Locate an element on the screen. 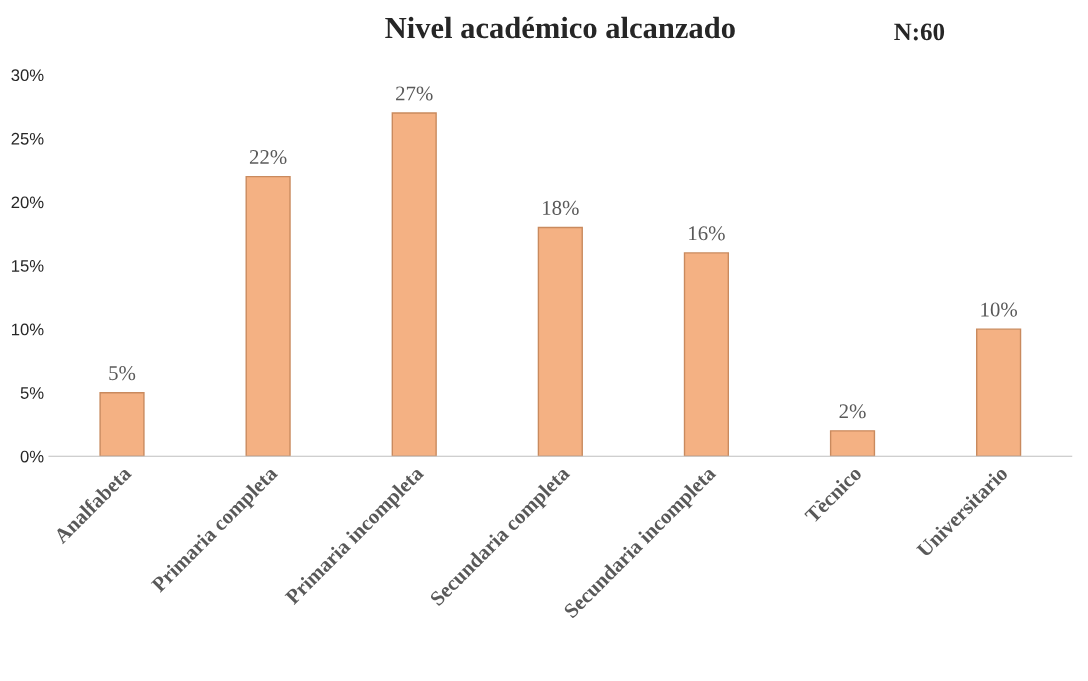 The image size is (1088, 681). y-tick-label: 10% is located at coordinates (28, 329).